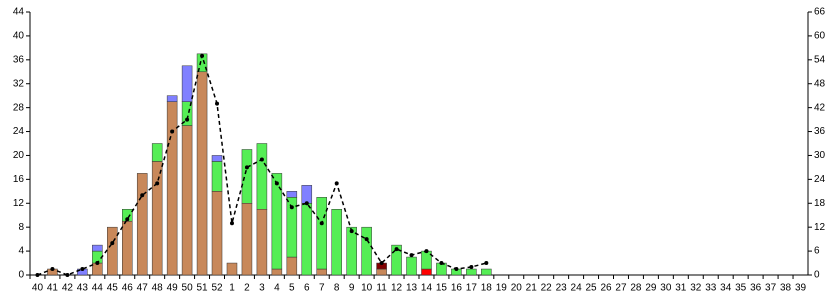 This screenshot has width=840, height=300. What do you see at coordinates (307, 288) in the screenshot?
I see `x-tick-label: 6` at bounding box center [307, 288].